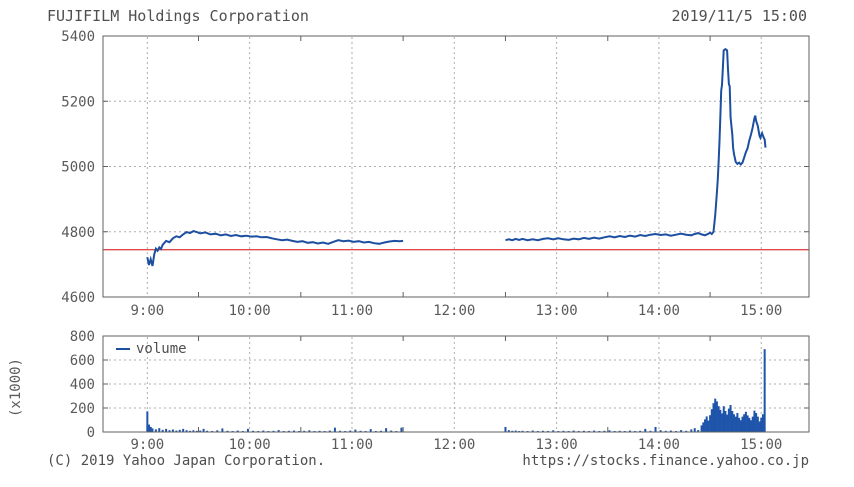  I want to click on volume-y-tick-label: 800, so click(82, 337).